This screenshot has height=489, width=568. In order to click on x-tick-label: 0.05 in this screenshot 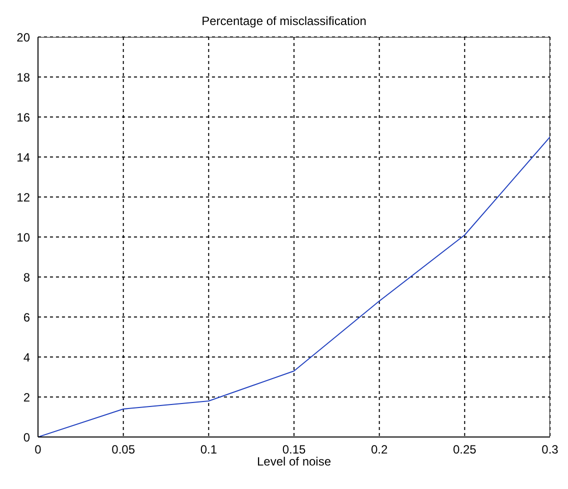, I will do `click(124, 449)`.